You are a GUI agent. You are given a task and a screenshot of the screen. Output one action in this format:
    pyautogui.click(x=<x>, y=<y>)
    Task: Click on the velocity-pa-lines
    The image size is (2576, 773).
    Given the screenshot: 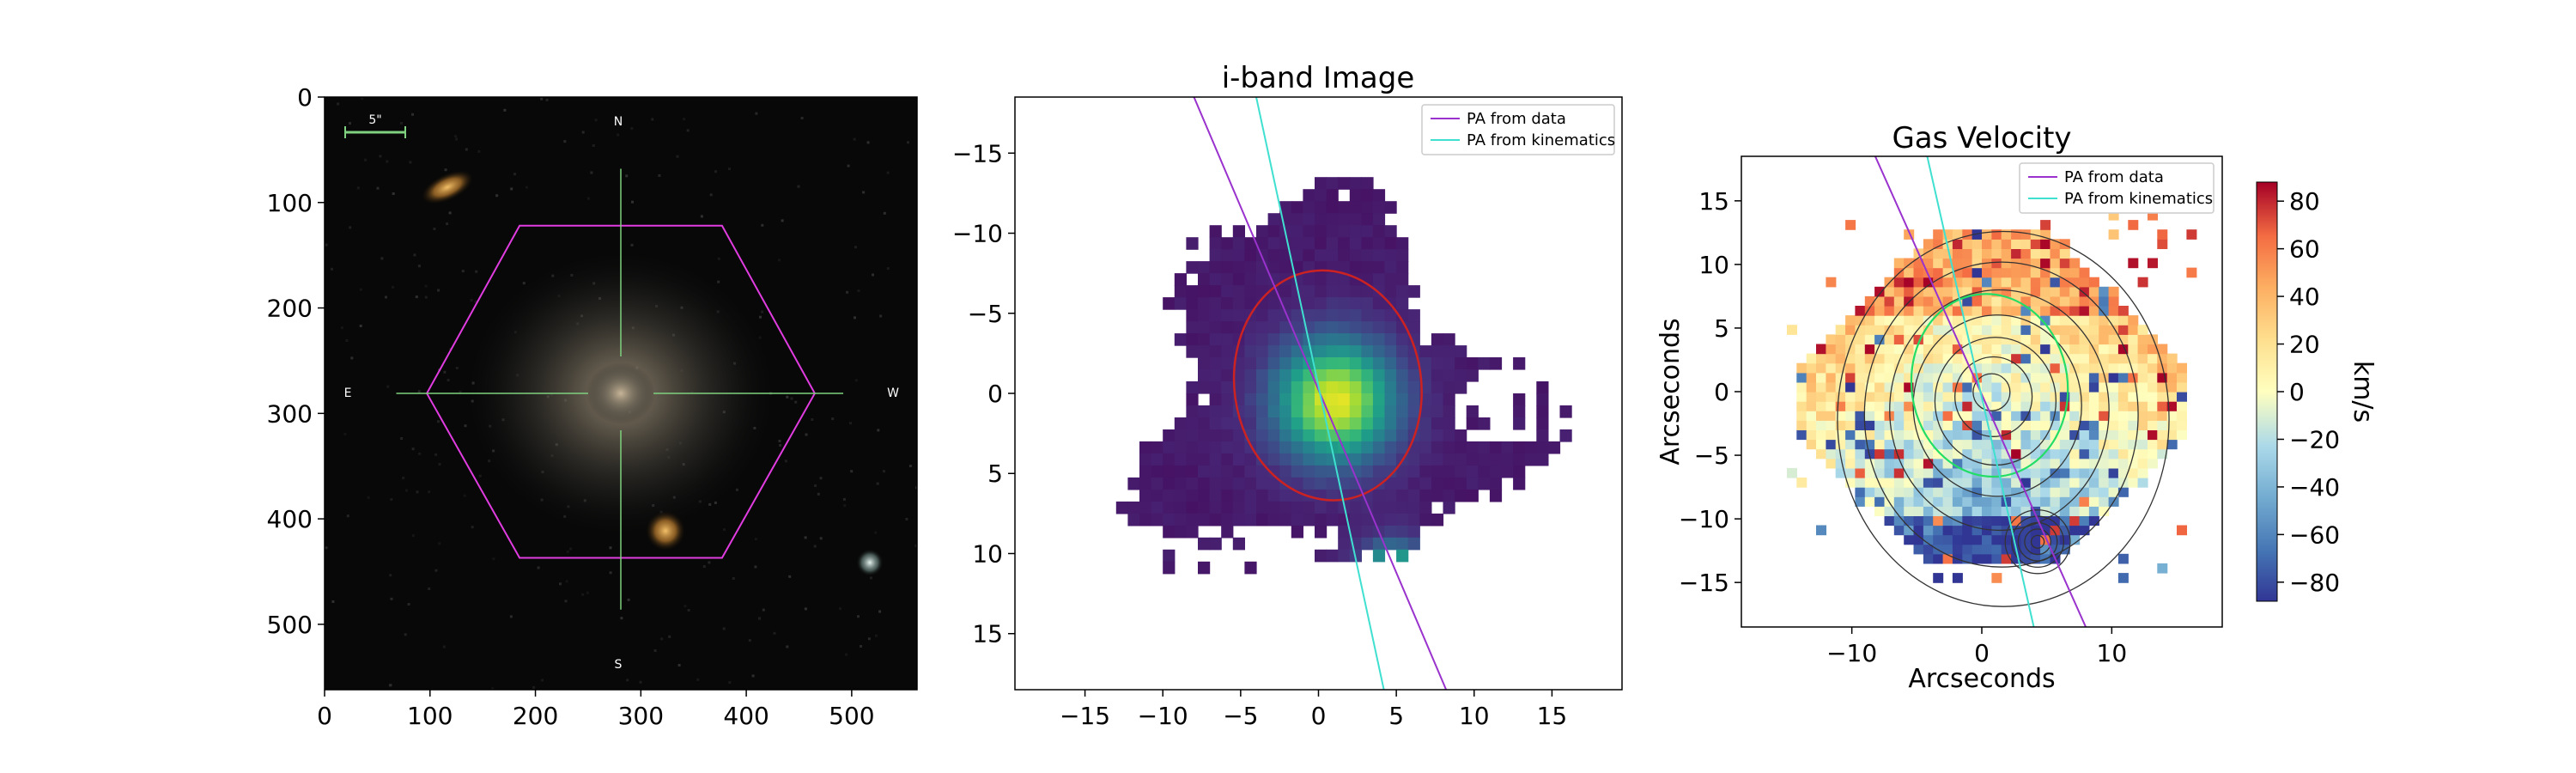 What is the action you would take?
    pyautogui.click(x=1981, y=391)
    